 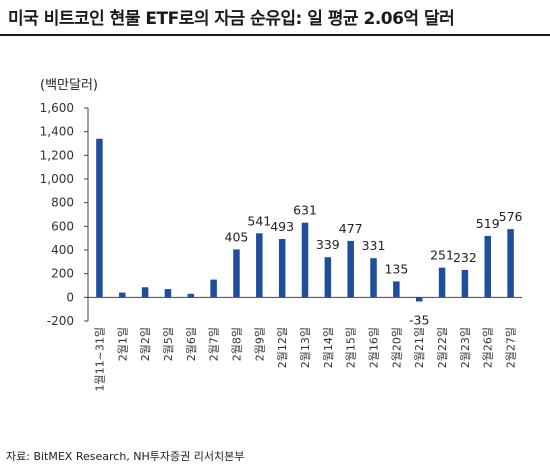 I want to click on y-tick-label: 0, so click(x=70, y=297).